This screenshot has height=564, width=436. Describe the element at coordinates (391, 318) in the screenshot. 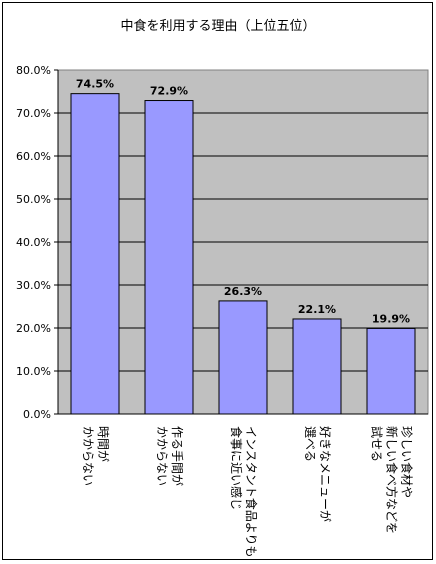

I see `data-label: 19.9%` at that location.